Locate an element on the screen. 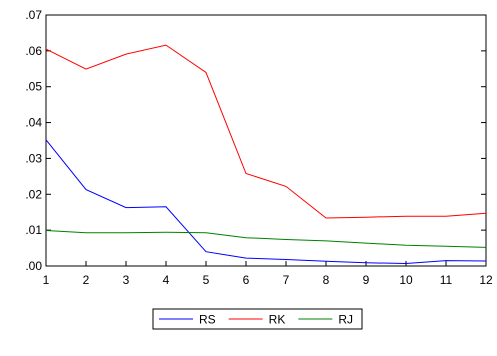 This screenshot has height=356, width=497. x-tick-label: 8 is located at coordinates (326, 280).